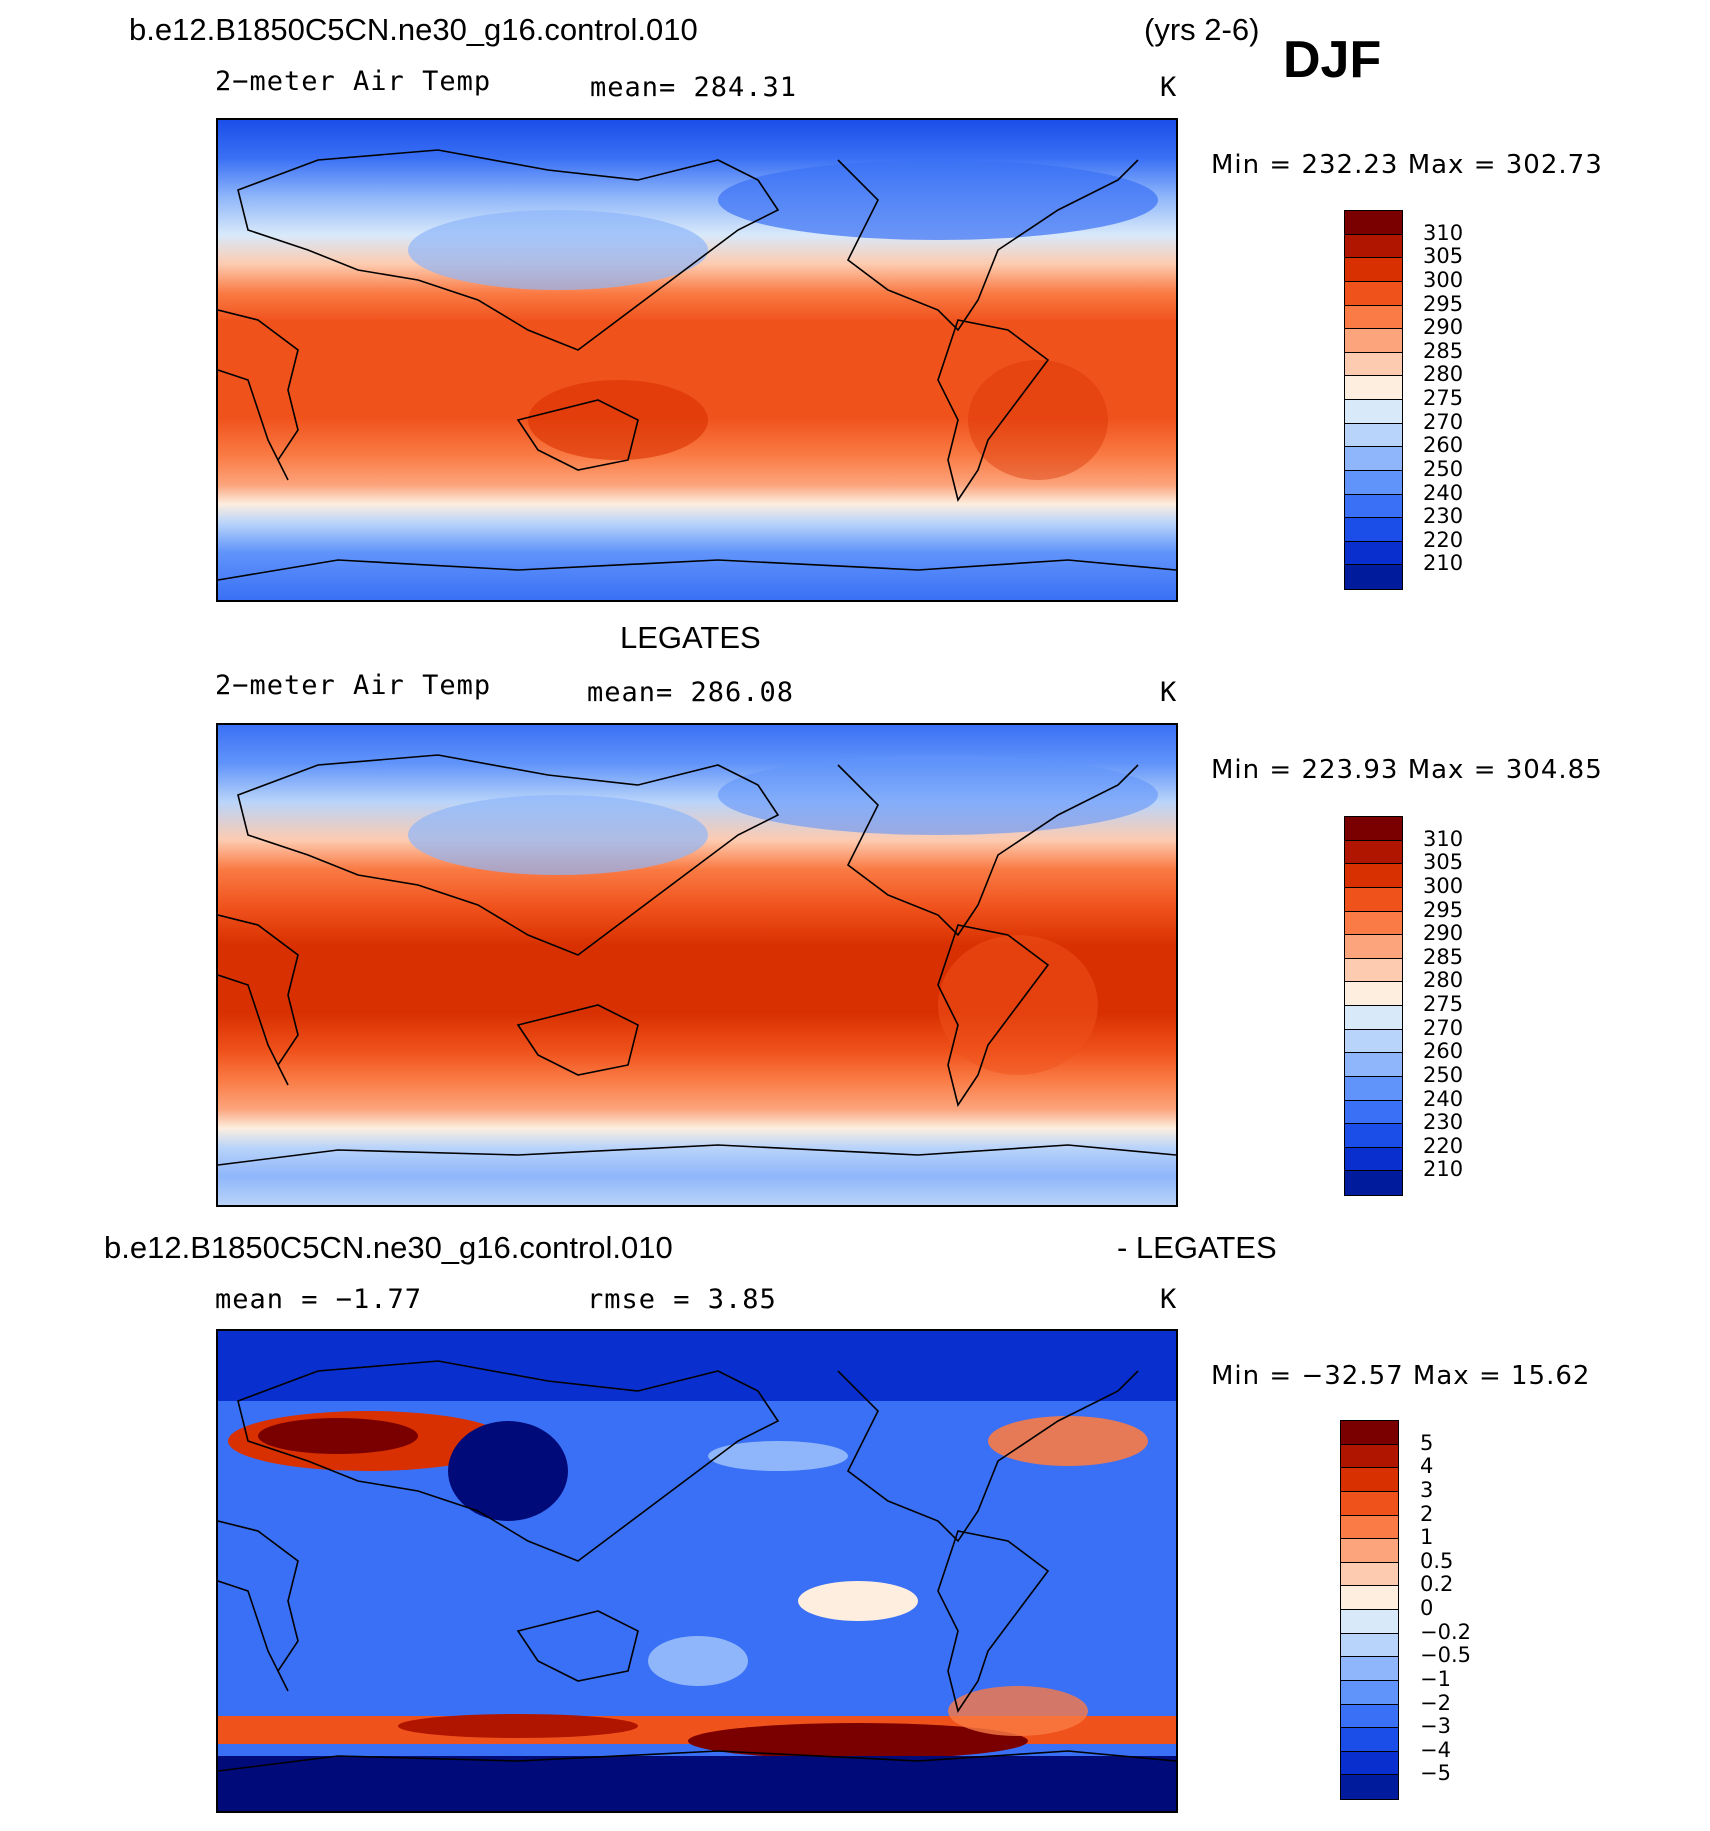  I want to click on panel3-title: b.e12.B1850C5CN.ne30_g16.control.010, so click(388, 1247).